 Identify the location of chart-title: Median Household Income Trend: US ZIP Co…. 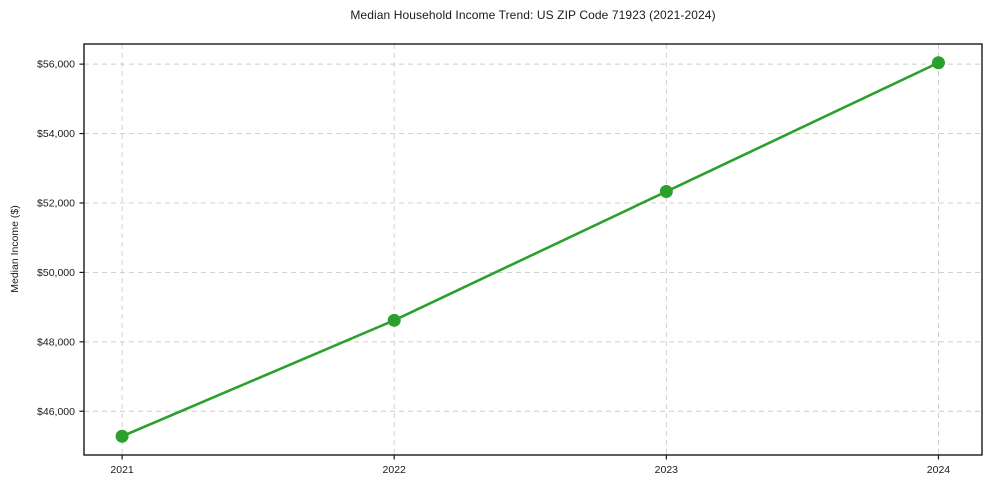
(533, 15).